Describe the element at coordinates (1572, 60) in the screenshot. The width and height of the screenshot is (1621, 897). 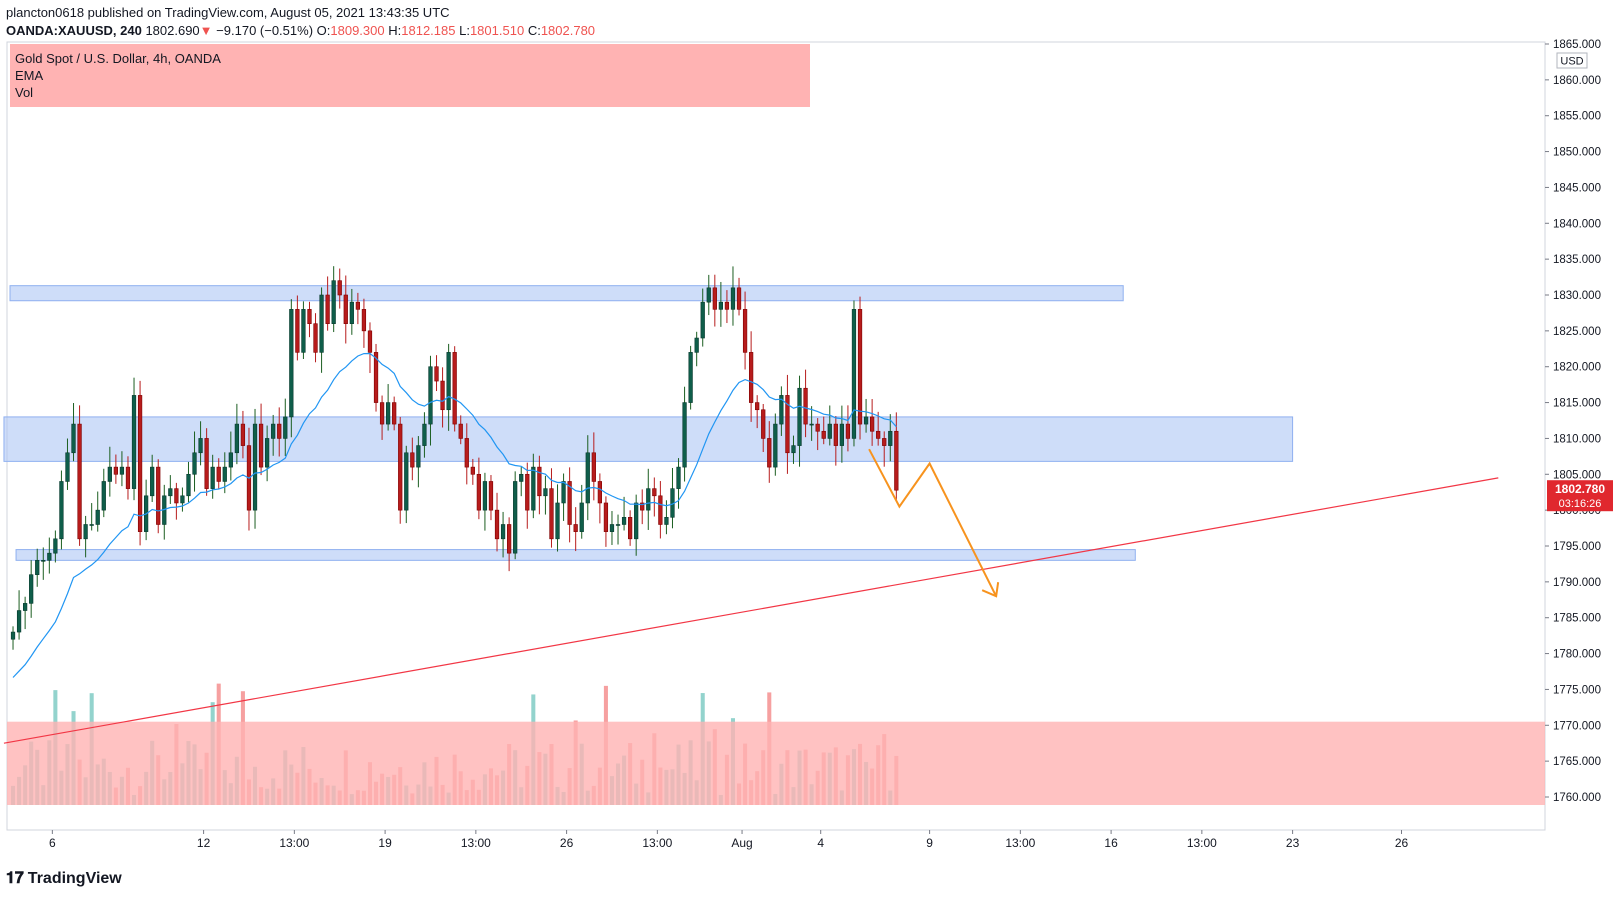
I see `currency-badge` at that location.